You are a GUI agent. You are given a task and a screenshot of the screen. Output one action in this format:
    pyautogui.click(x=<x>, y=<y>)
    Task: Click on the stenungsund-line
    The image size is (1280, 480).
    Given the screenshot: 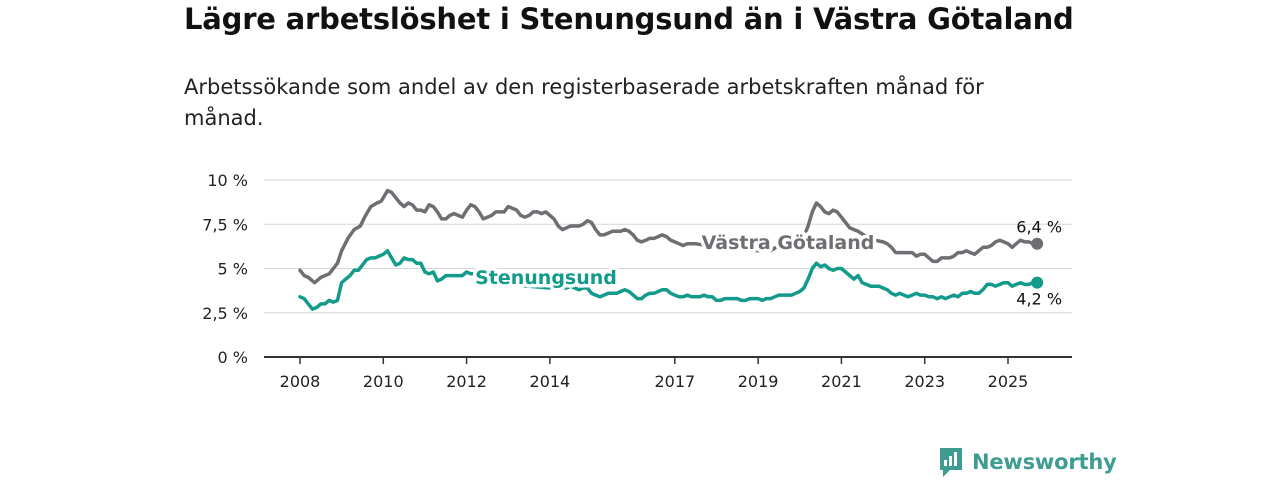 What is the action you would take?
    pyautogui.click(x=668, y=280)
    